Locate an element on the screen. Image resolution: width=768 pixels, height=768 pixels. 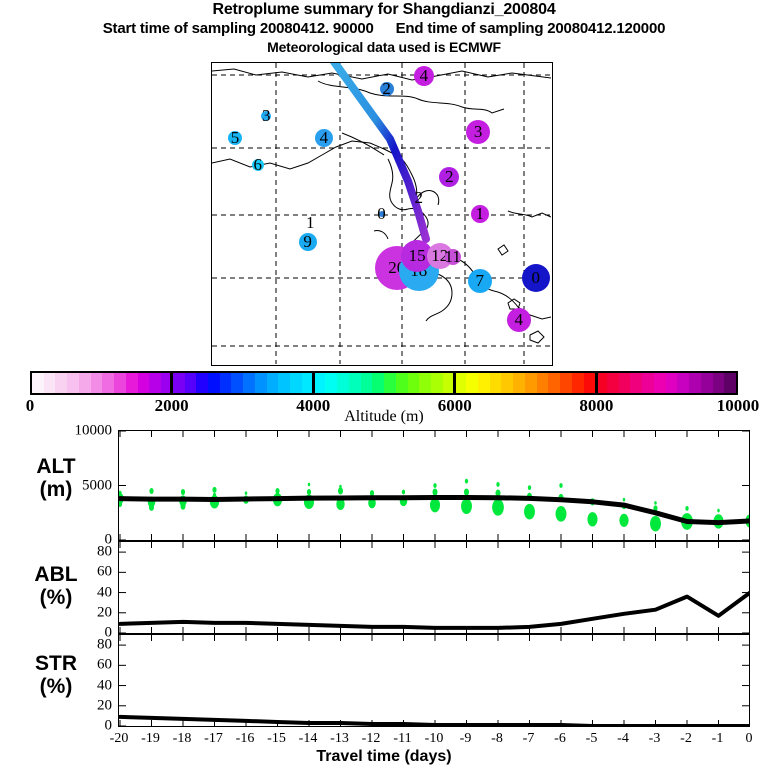
x-axis-tick-label: -16 is located at coordinates (245, 738).